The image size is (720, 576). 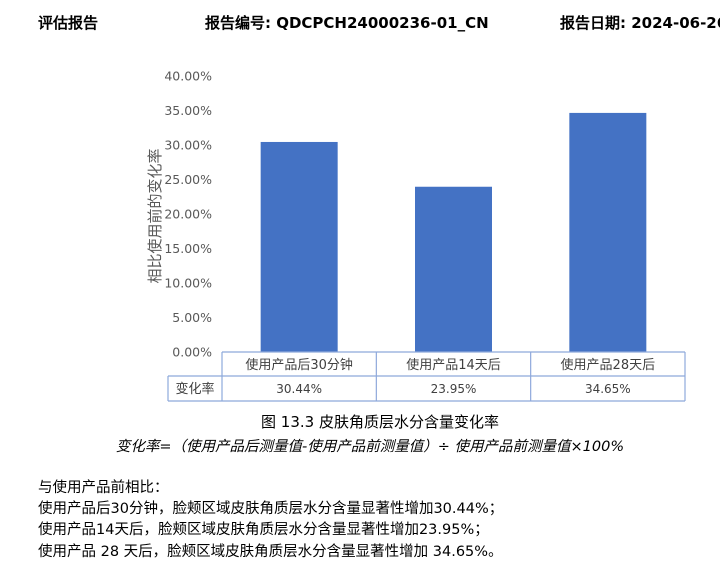 I want to click on category-label: 使用产品28天后, so click(x=608, y=365).